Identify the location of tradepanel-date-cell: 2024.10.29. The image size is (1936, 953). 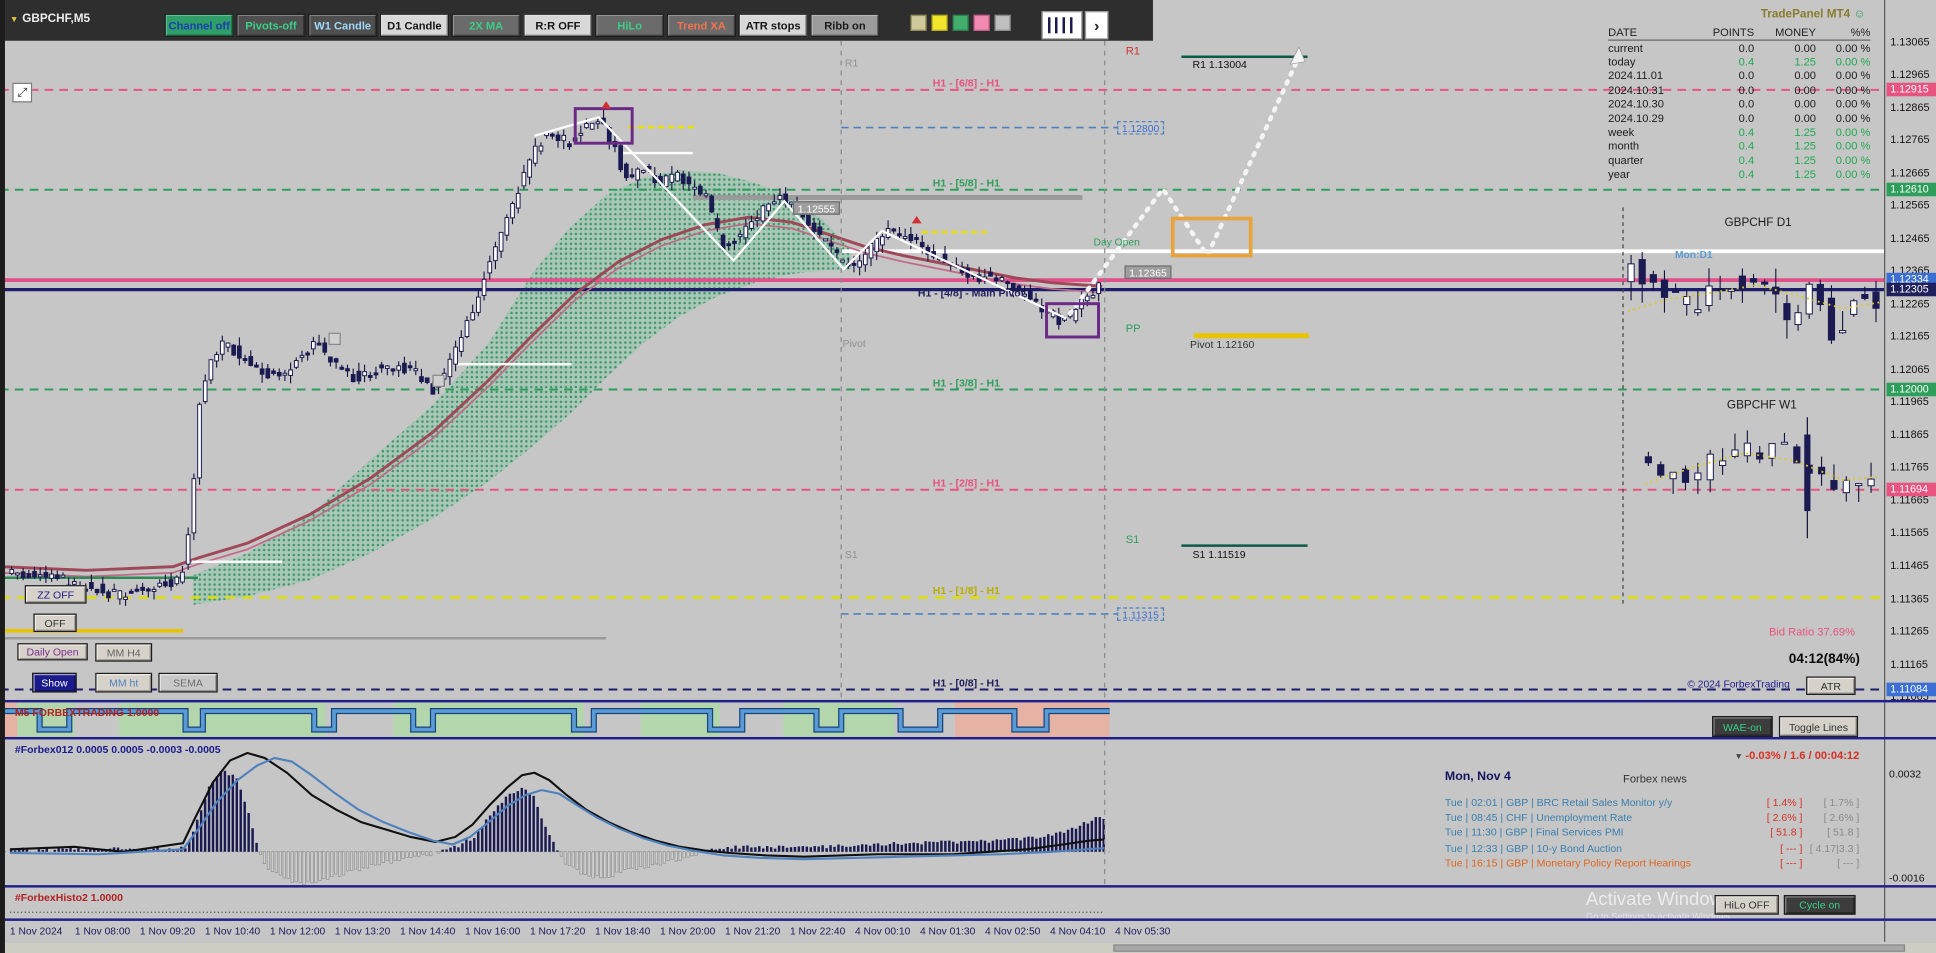
(1636, 118).